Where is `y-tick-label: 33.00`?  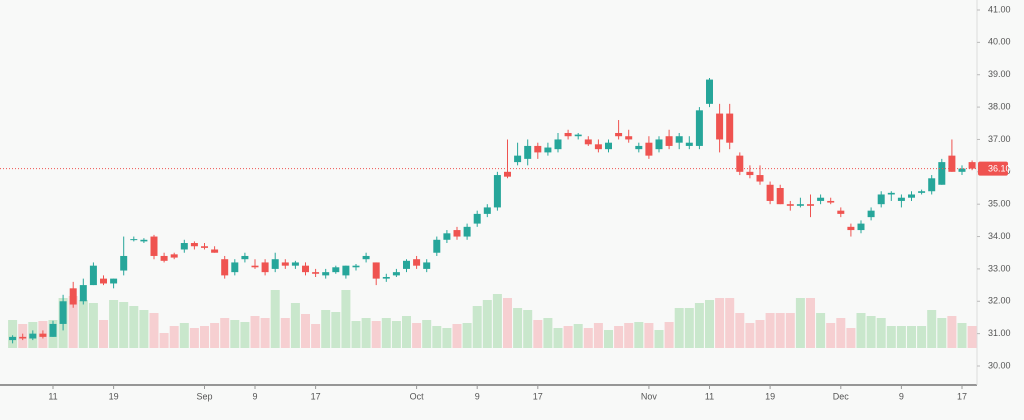
y-tick-label: 33.00 is located at coordinates (999, 268).